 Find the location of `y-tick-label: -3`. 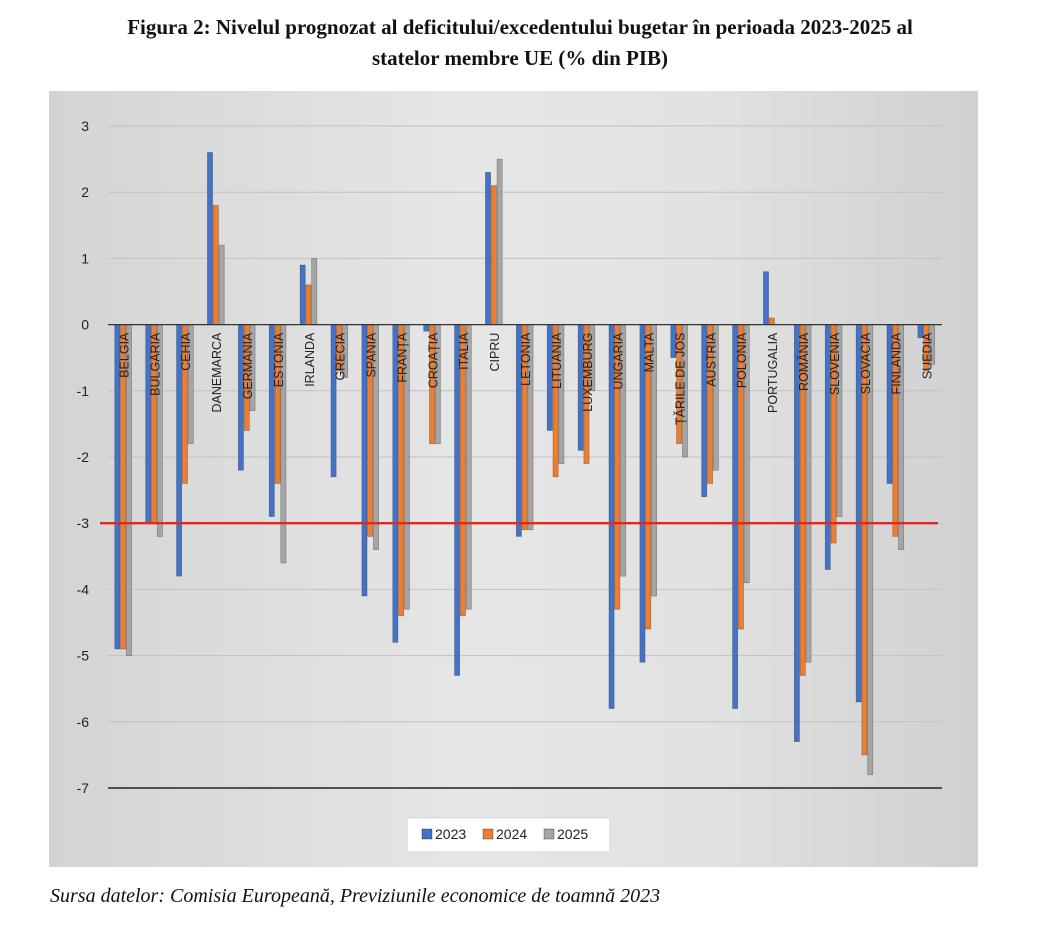

y-tick-label: -3 is located at coordinates (83, 523).